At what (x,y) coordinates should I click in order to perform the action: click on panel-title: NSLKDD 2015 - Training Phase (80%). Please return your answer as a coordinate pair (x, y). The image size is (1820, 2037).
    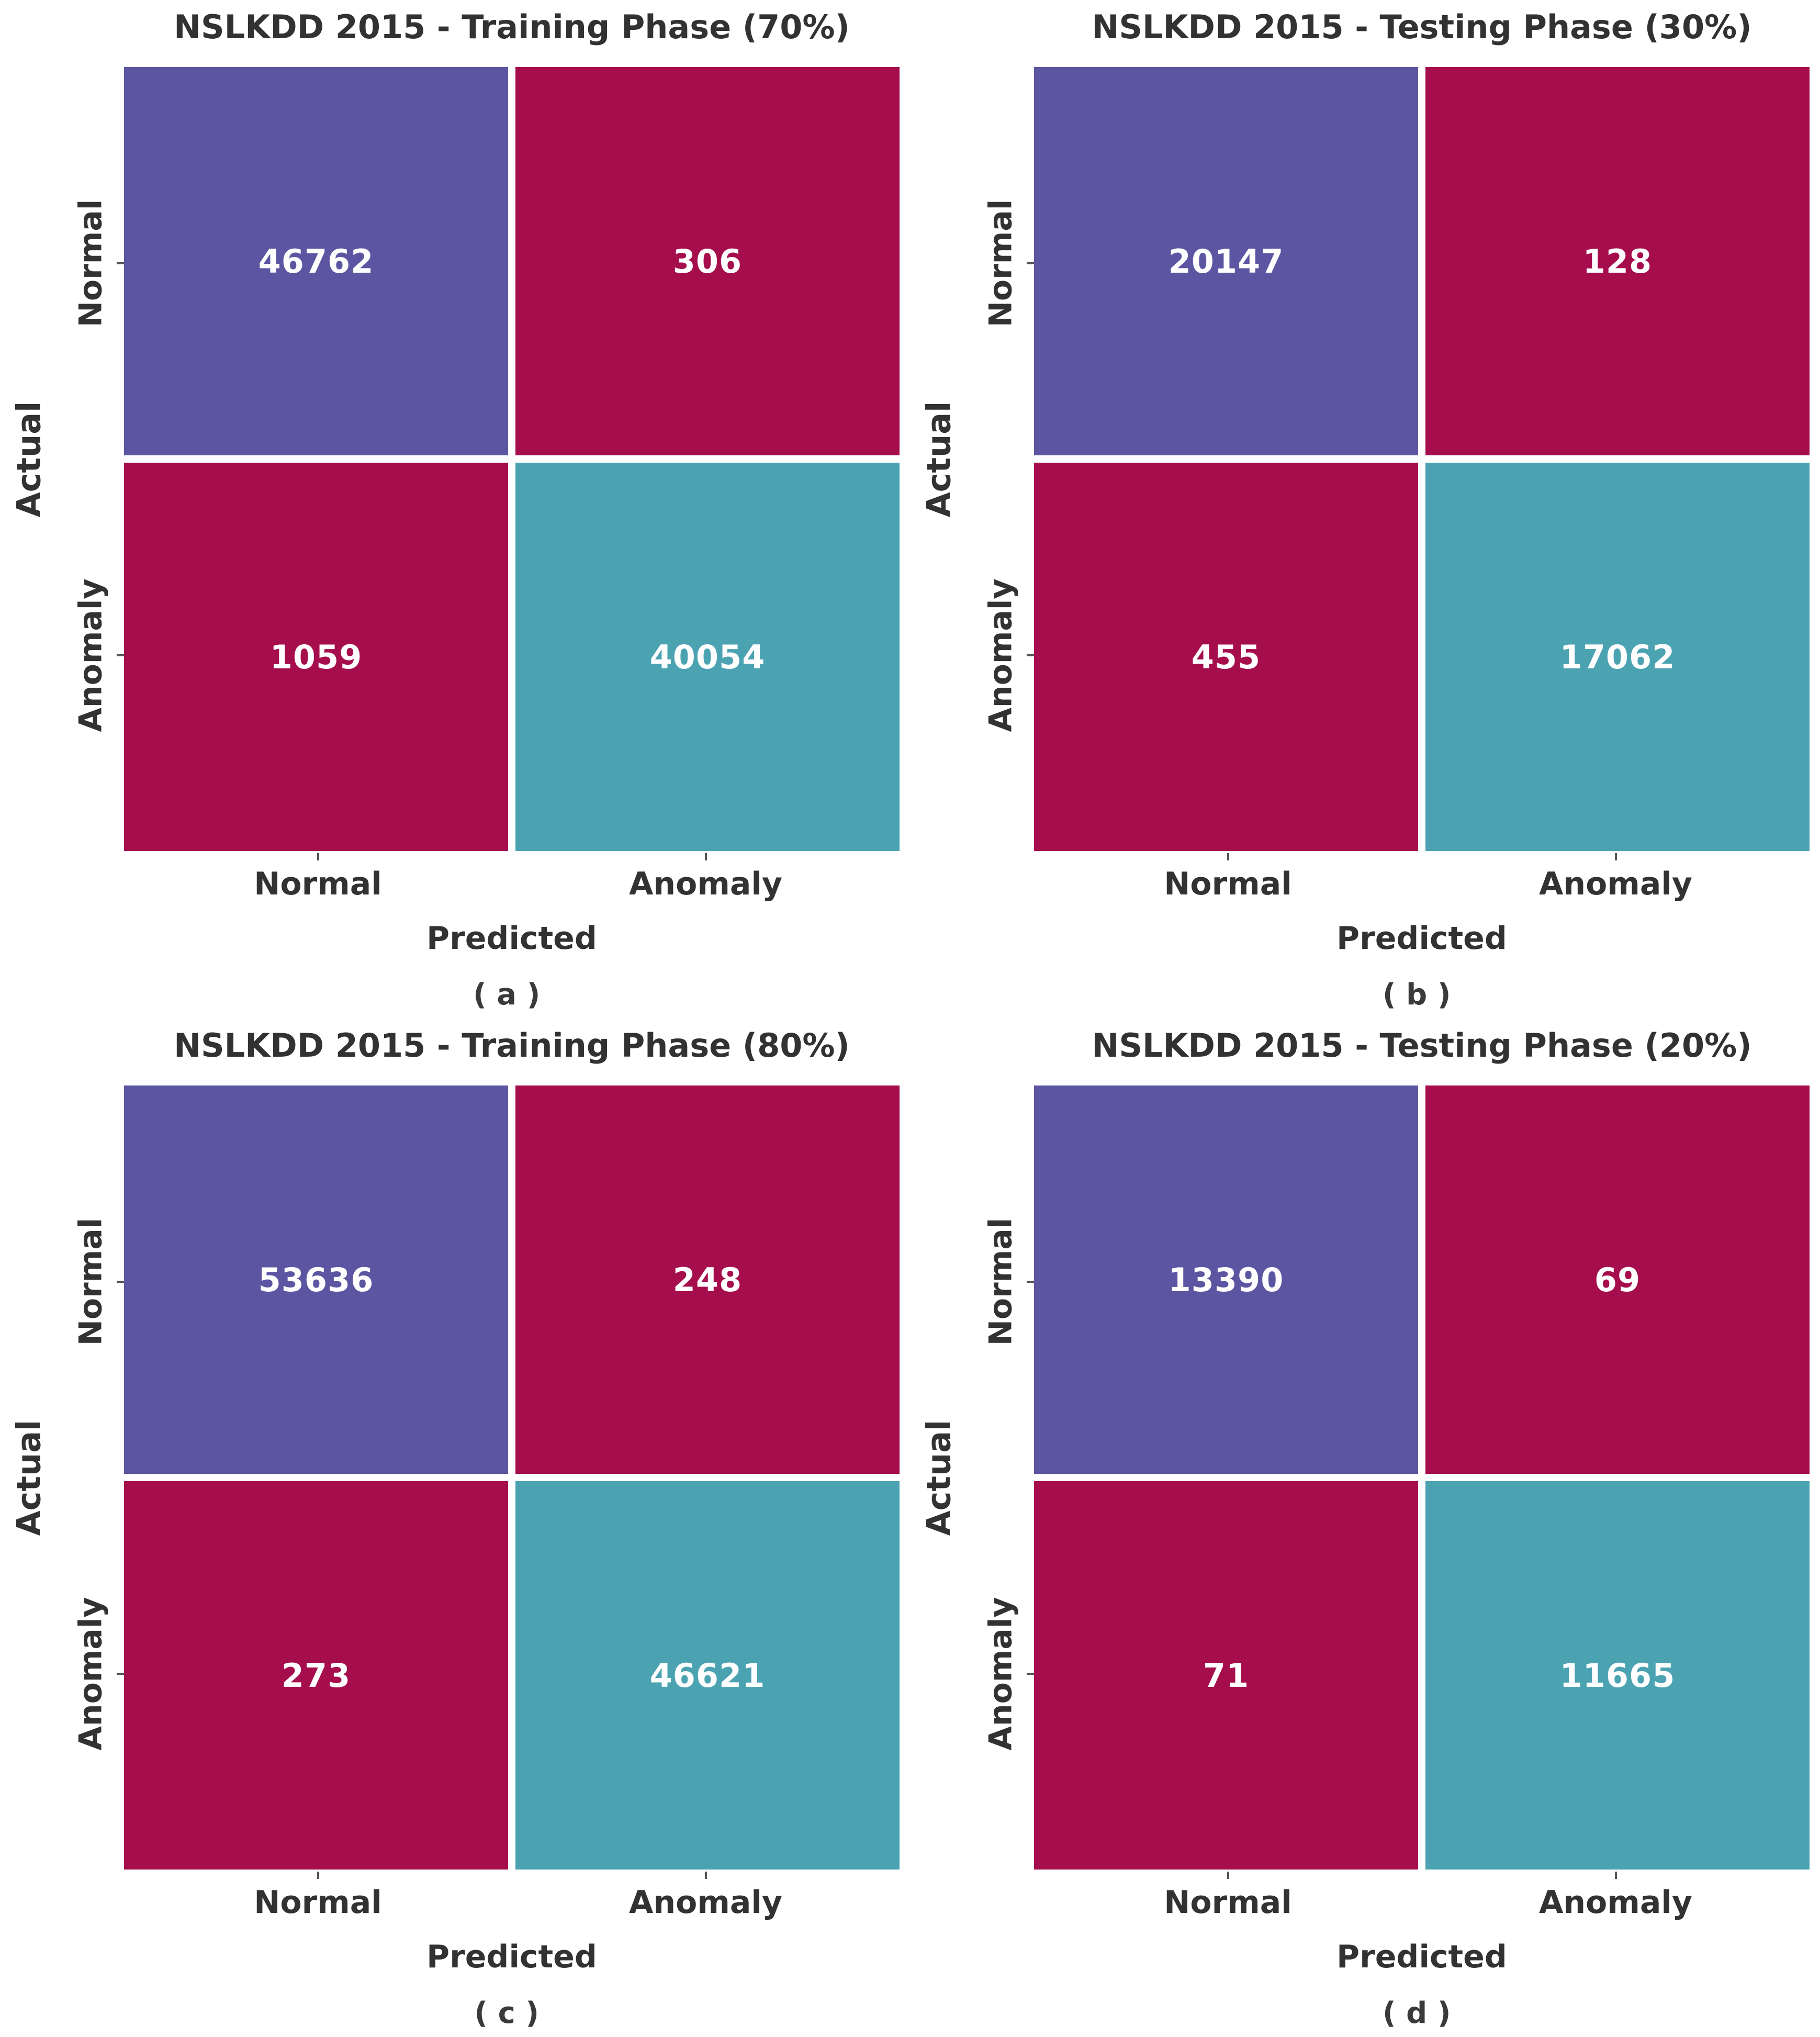
    Looking at the image, I should click on (512, 1045).